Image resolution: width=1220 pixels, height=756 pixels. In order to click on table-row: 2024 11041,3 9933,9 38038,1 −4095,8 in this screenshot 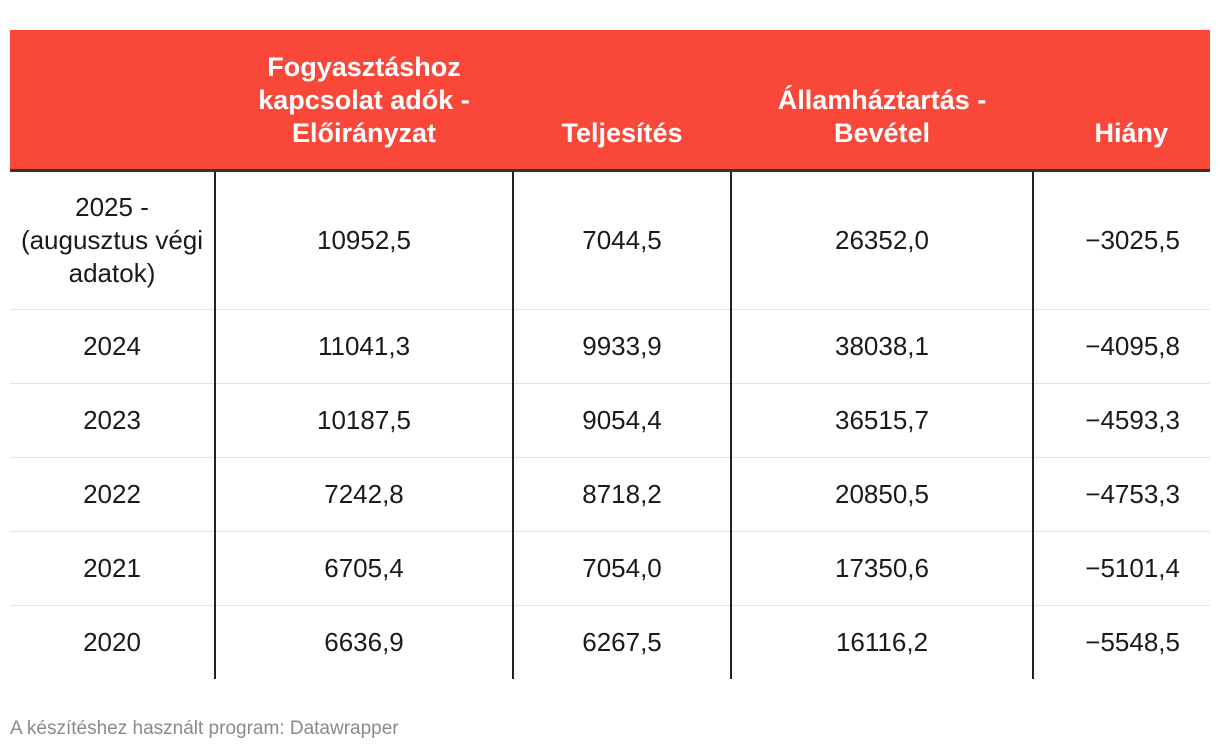, I will do `click(610, 346)`.